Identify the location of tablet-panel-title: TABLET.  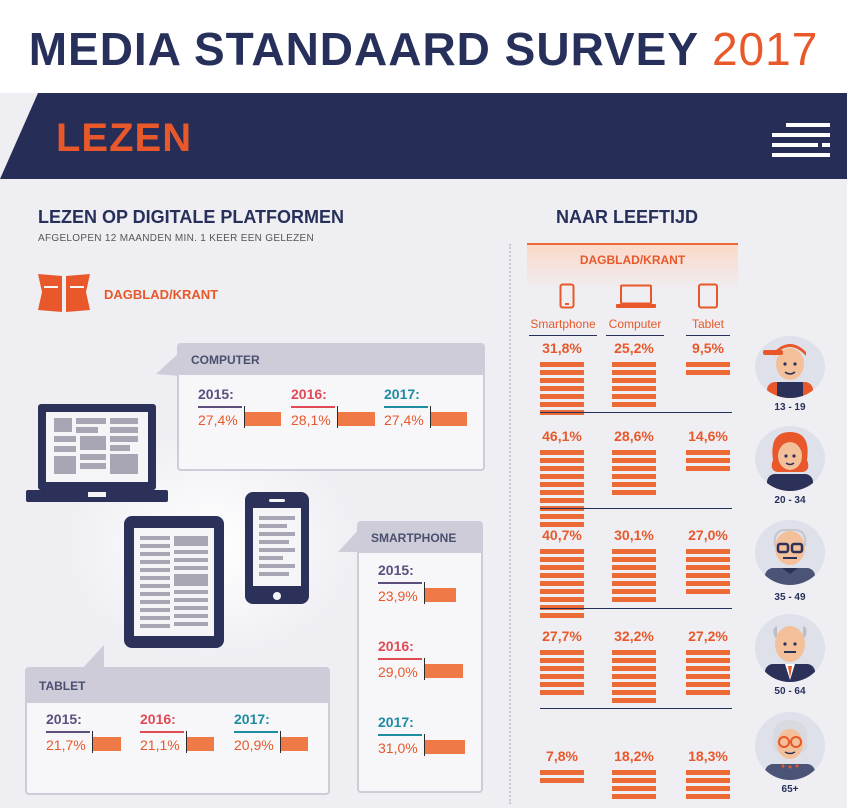
(62, 686).